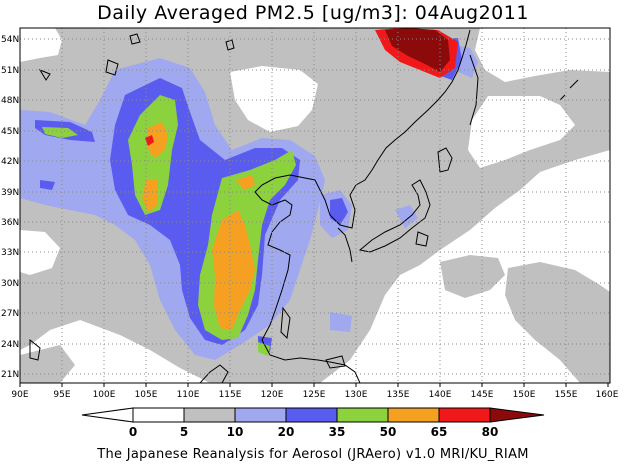 The height and width of the screenshot is (466, 626). I want to click on lat-label: 39N, so click(10, 193).